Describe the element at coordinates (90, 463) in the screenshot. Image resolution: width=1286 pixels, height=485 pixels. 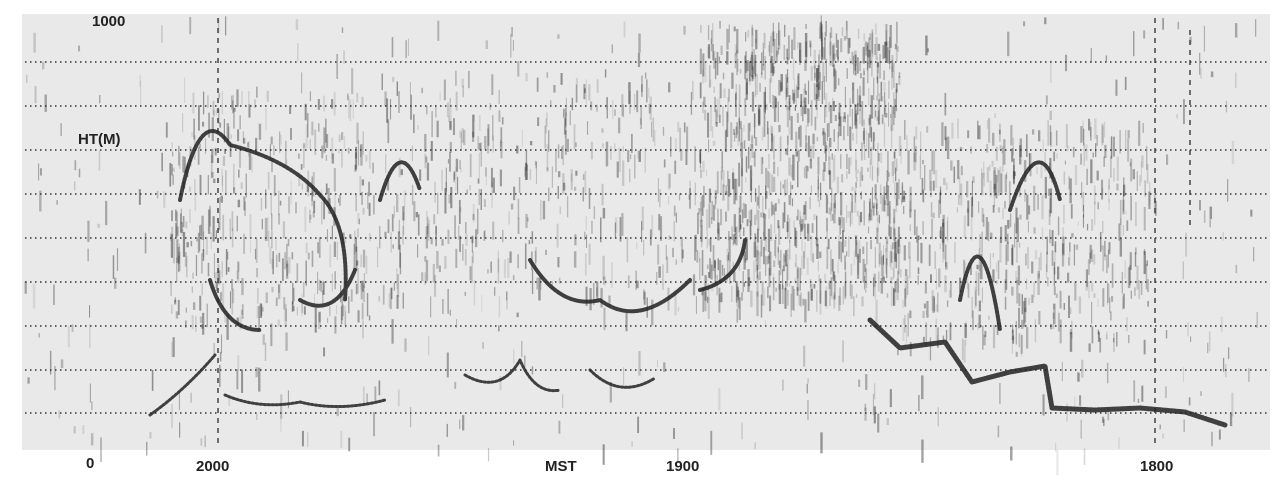
I see `height-bottom-label: 0` at that location.